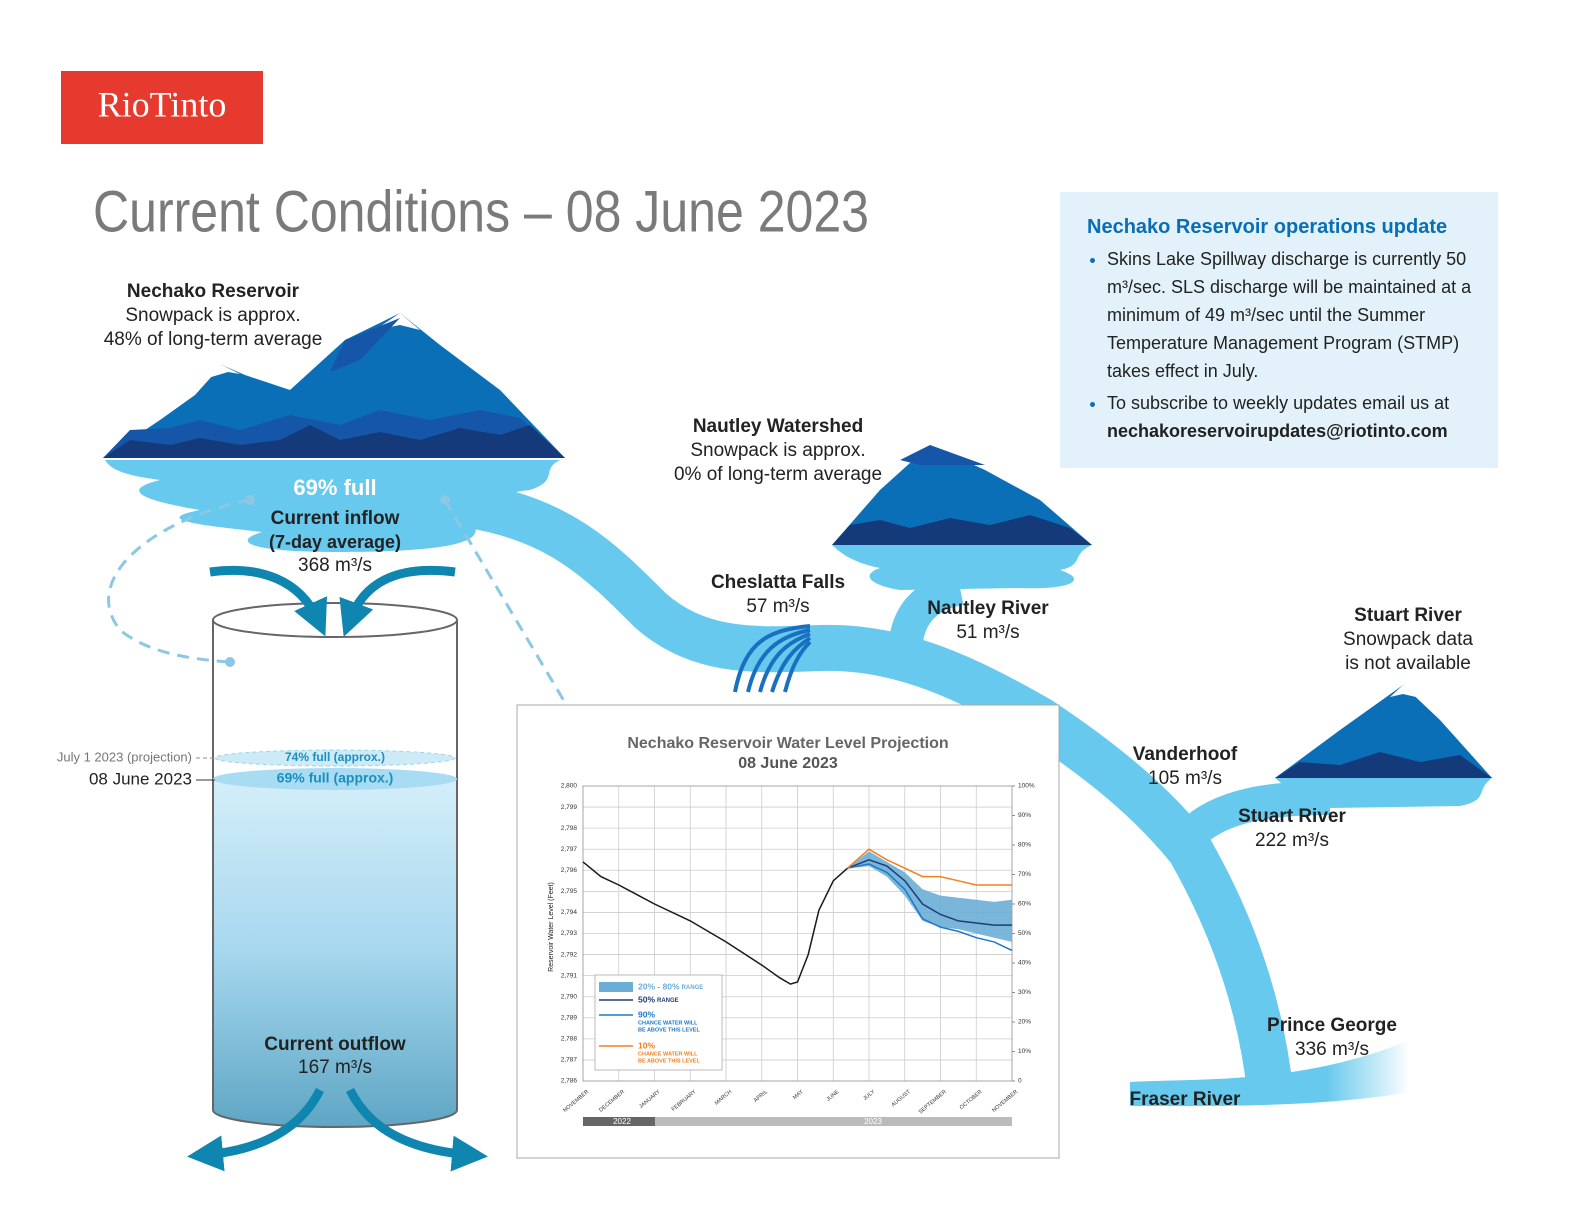 Image resolution: width=1584 pixels, height=1224 pixels. What do you see at coordinates (569, 891) in the screenshot?
I see `y-tick-label: 2,795` at bounding box center [569, 891].